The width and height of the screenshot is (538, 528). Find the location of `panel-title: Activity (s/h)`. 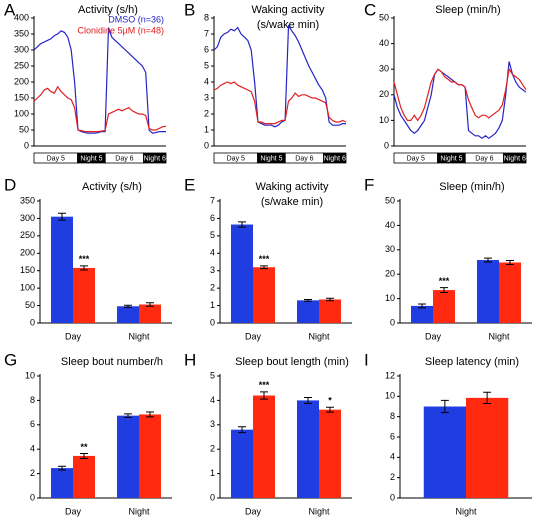

panel-title: Activity (s/h) is located at coordinates (112, 187).